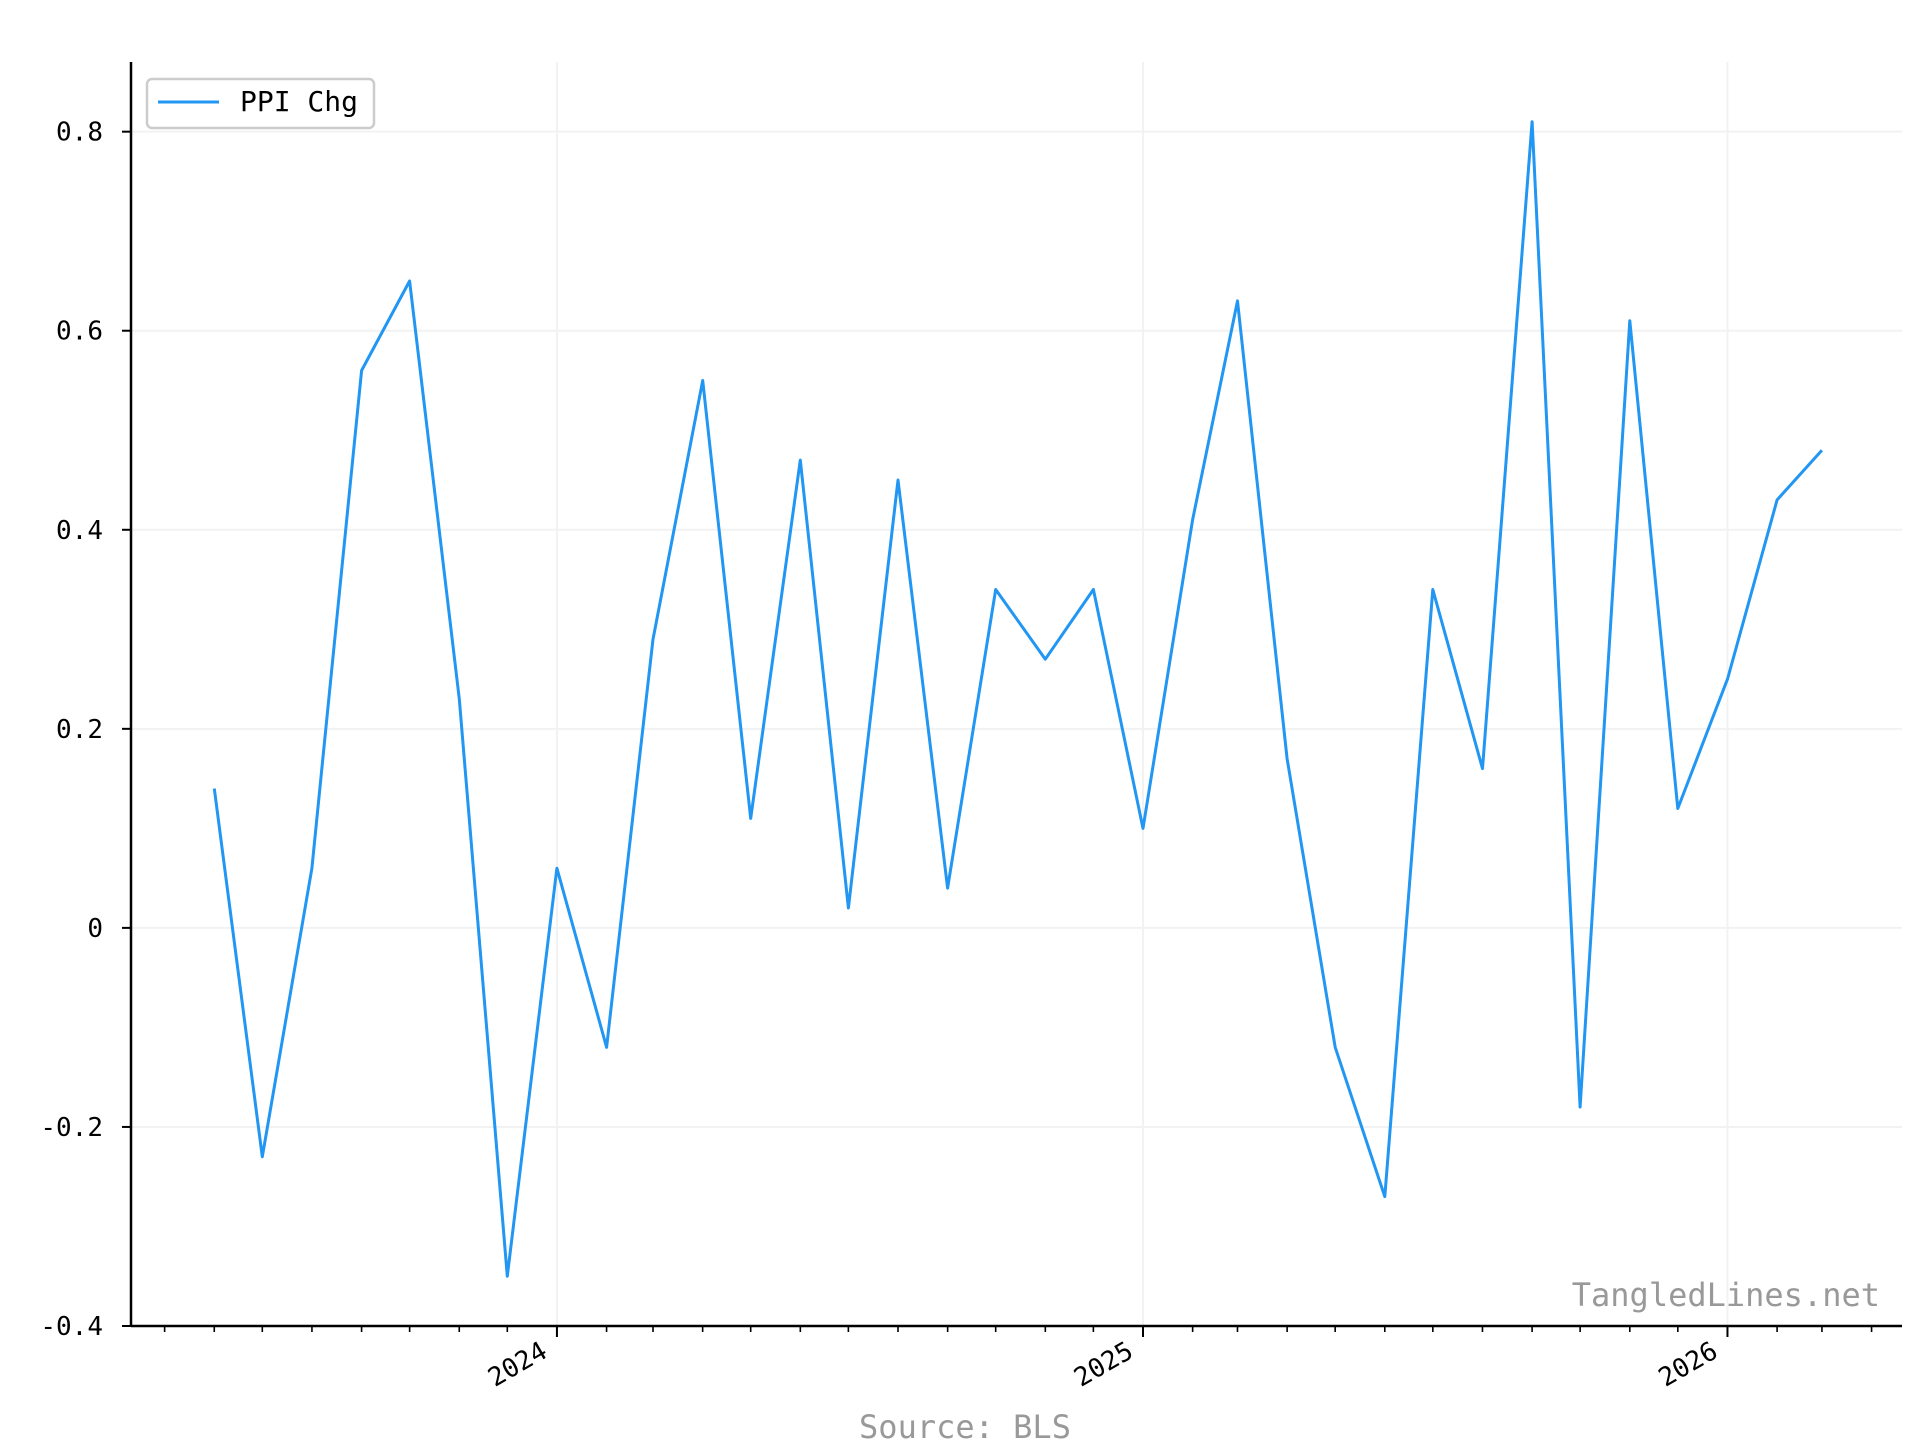  I want to click on x-tick-label: 2024, so click(517, 1364).